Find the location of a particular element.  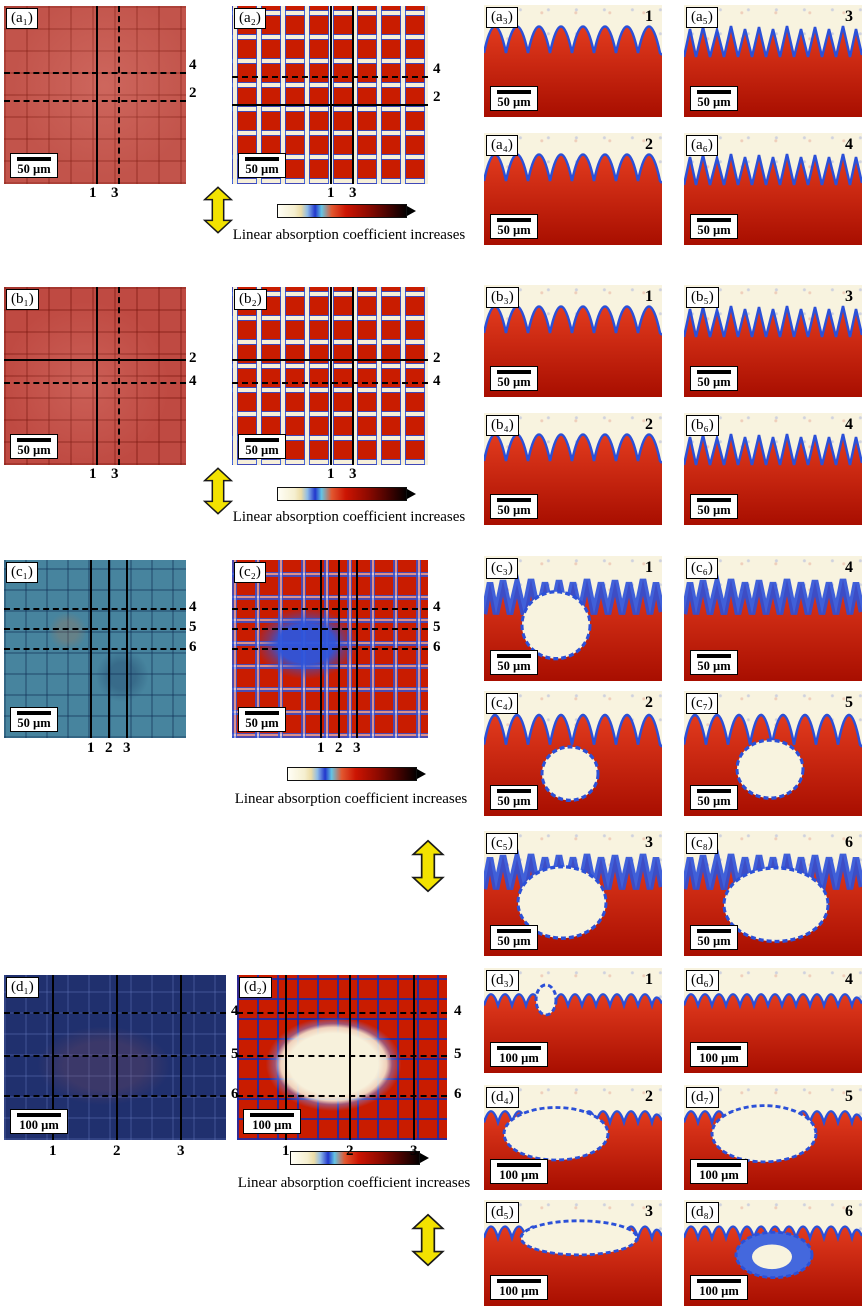

cross-section-b4-panel: (b₄) 2 50 µm is located at coordinates (573, 469).